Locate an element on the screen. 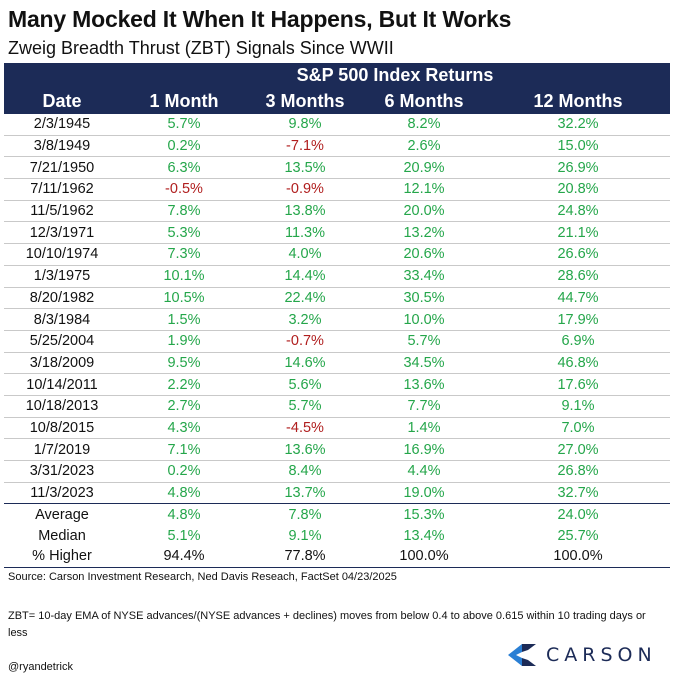 Image resolution: width=674 pixels, height=677 pixels. return-cell: -4.5% is located at coordinates (305, 428).